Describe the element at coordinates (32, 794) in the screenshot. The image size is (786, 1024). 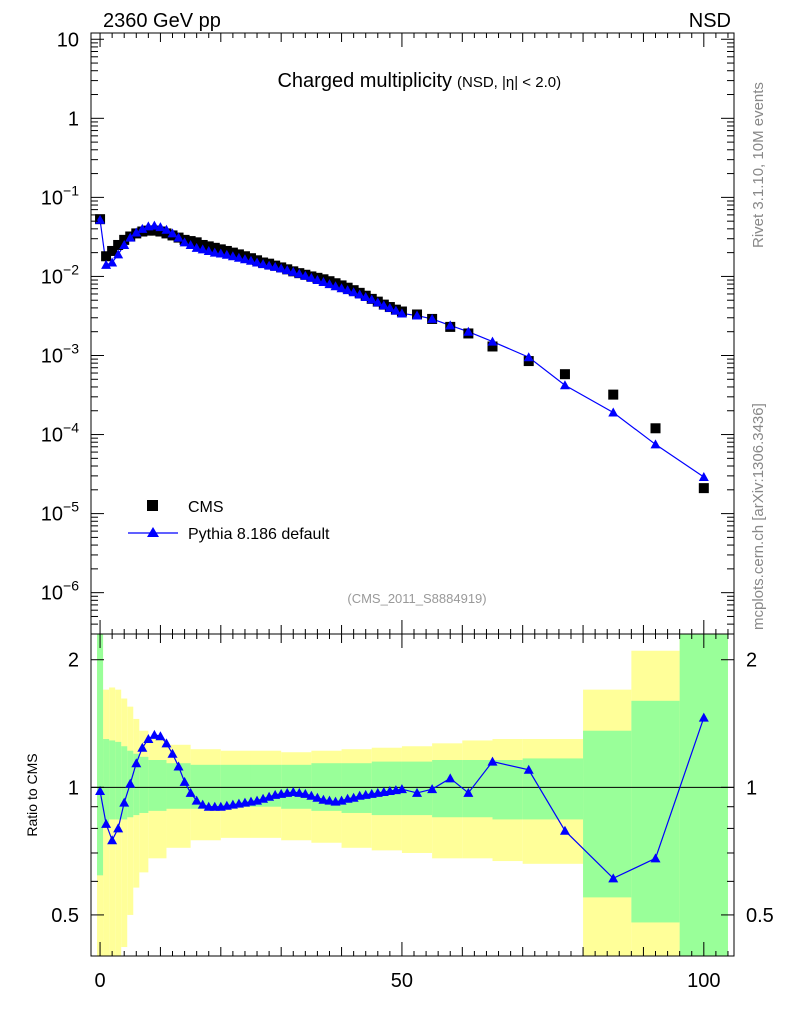
I see `ratio-y-axis-label: Ratio to CMS` at that location.